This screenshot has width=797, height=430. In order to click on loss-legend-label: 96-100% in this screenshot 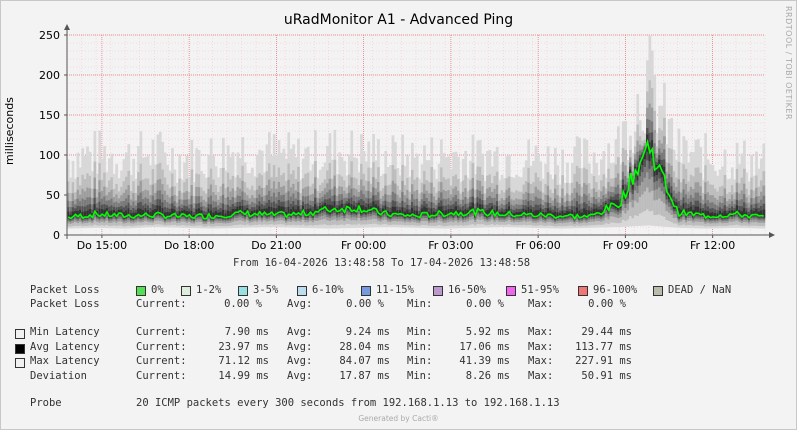, I will do `click(615, 290)`.